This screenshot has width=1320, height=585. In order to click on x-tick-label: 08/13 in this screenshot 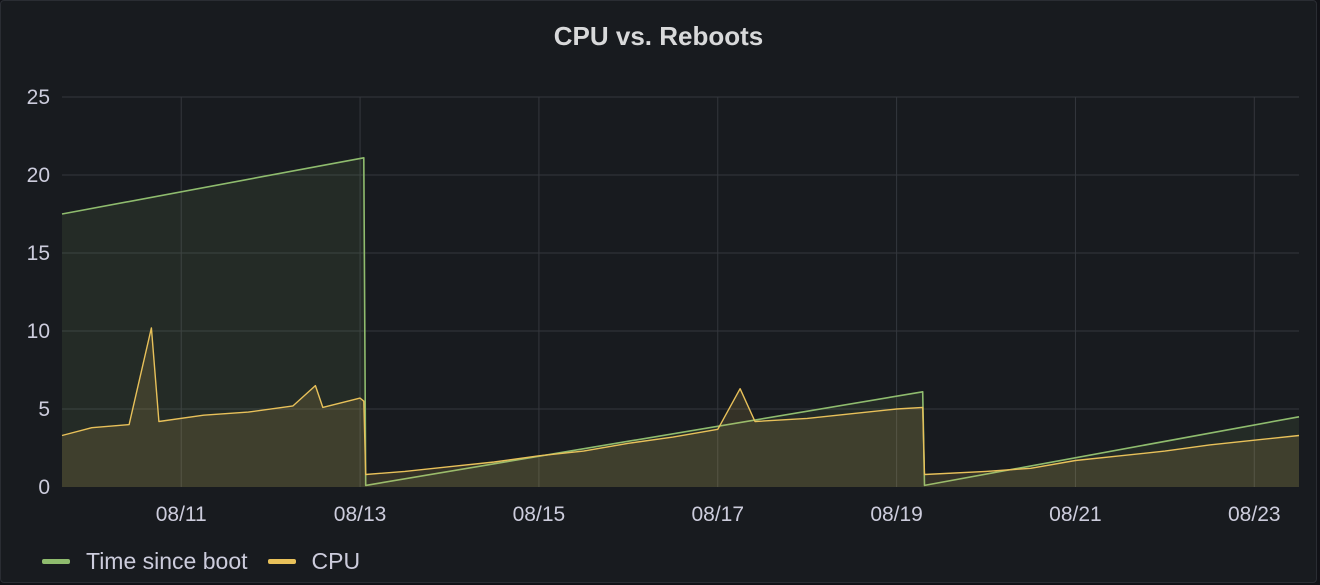, I will do `click(360, 514)`.